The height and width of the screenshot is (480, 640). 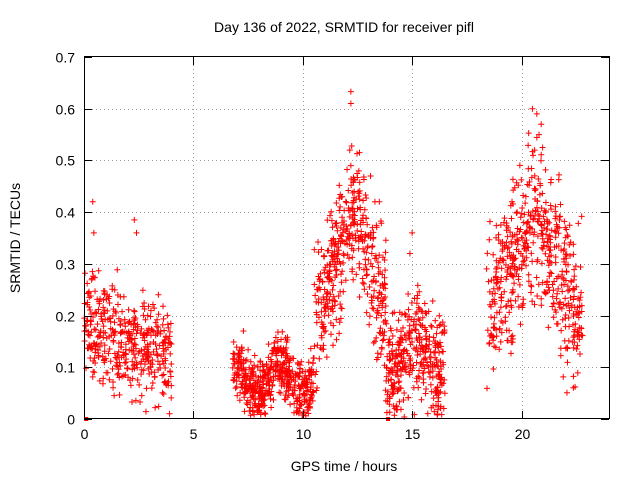 What do you see at coordinates (66, 58) in the screenshot?
I see `y-tick-label: 0.7` at bounding box center [66, 58].